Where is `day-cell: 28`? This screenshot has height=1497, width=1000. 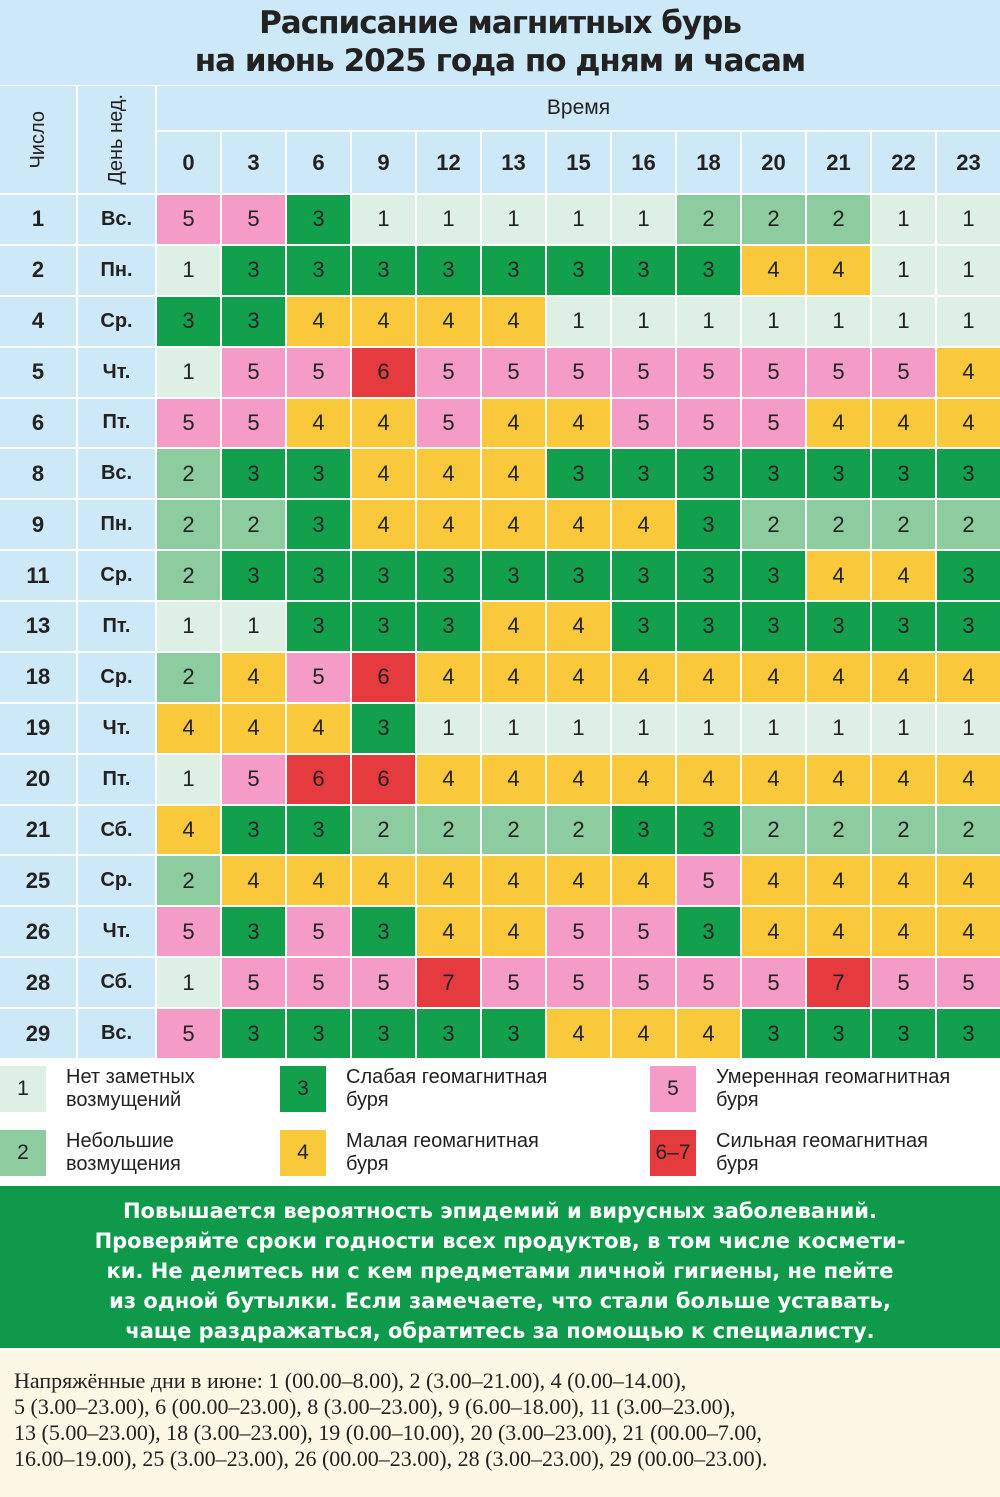
day-cell: 28 is located at coordinates (38, 983).